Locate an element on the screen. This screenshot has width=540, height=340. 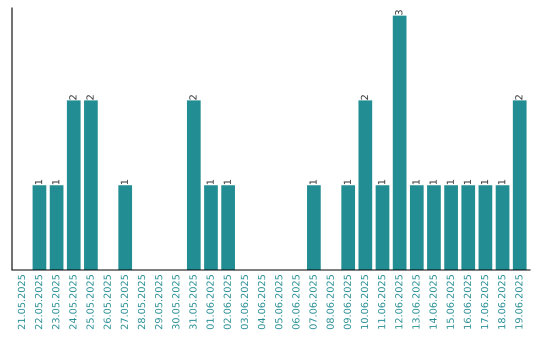
x-tick-label: 19.06.2025 is located at coordinates (519, 302).